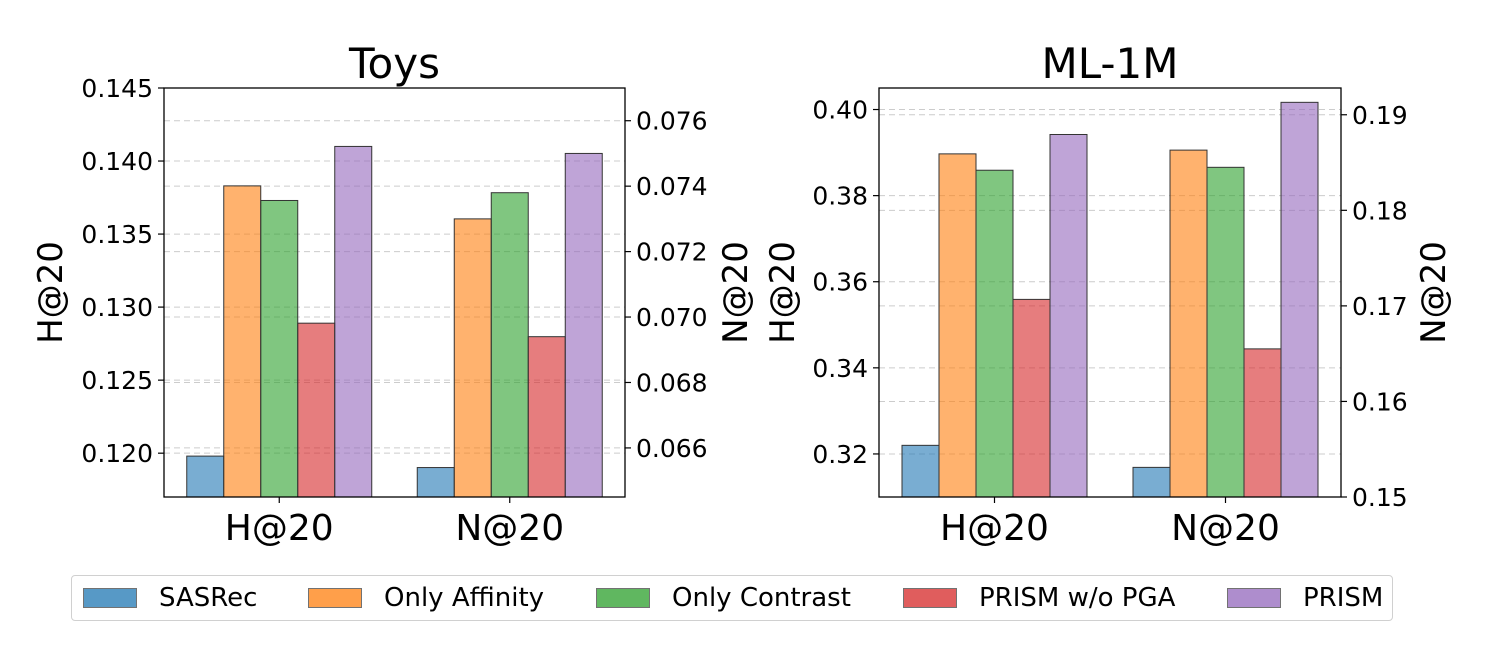 This screenshot has width=1488, height=660. What do you see at coordinates (840, 196) in the screenshot?
I see `y-left-tick-label: 0.38` at bounding box center [840, 196].